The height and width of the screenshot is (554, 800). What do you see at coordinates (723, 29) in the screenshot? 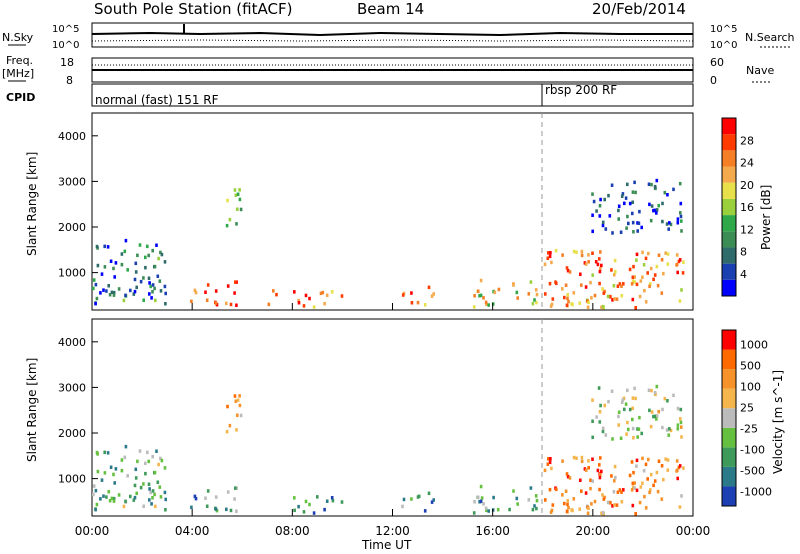
I see `nsearch-tick-top: 10^5` at bounding box center [723, 29].